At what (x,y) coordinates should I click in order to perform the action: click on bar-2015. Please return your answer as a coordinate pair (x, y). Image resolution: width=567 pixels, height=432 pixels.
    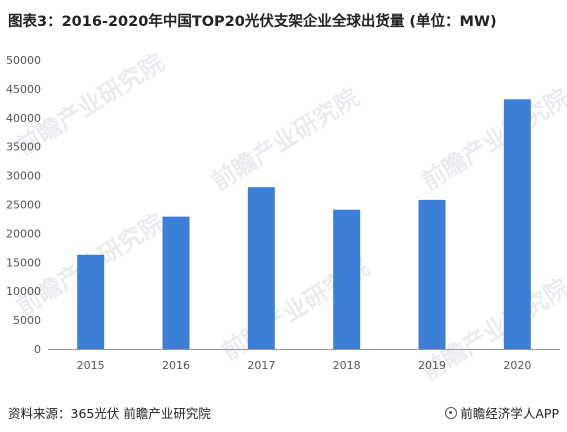
    Looking at the image, I should click on (91, 301).